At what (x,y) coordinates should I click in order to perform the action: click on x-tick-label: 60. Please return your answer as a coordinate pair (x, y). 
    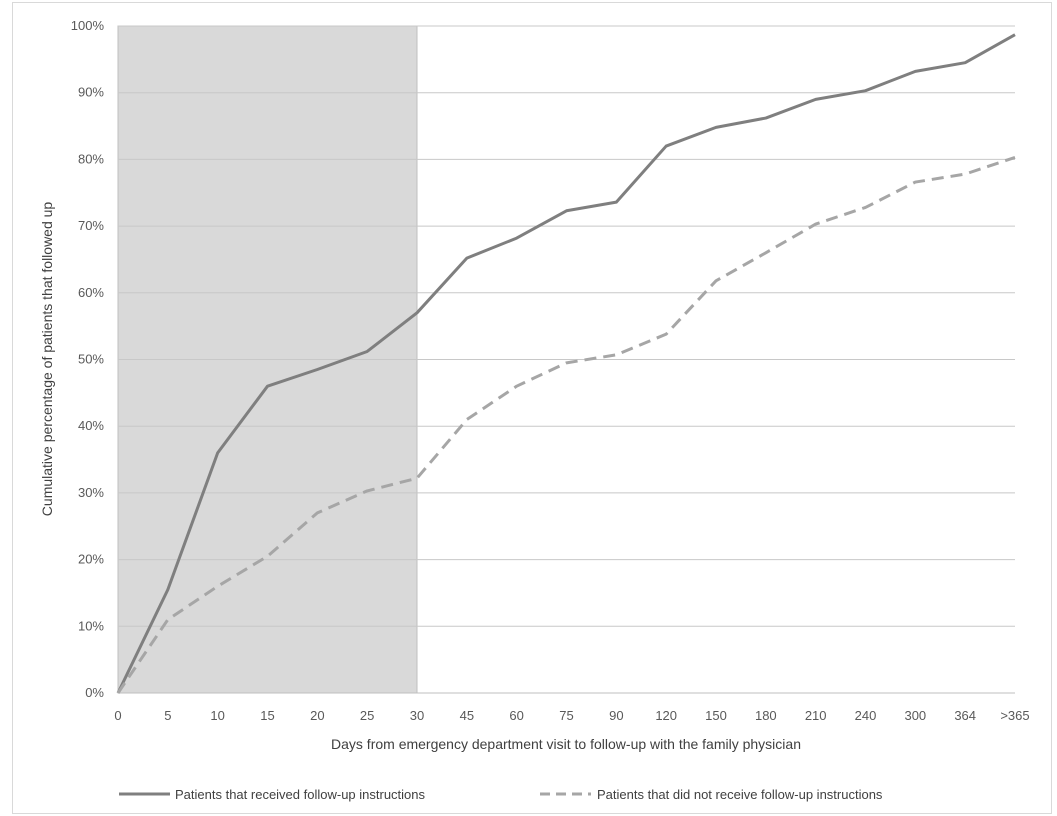
    Looking at the image, I should click on (516, 715).